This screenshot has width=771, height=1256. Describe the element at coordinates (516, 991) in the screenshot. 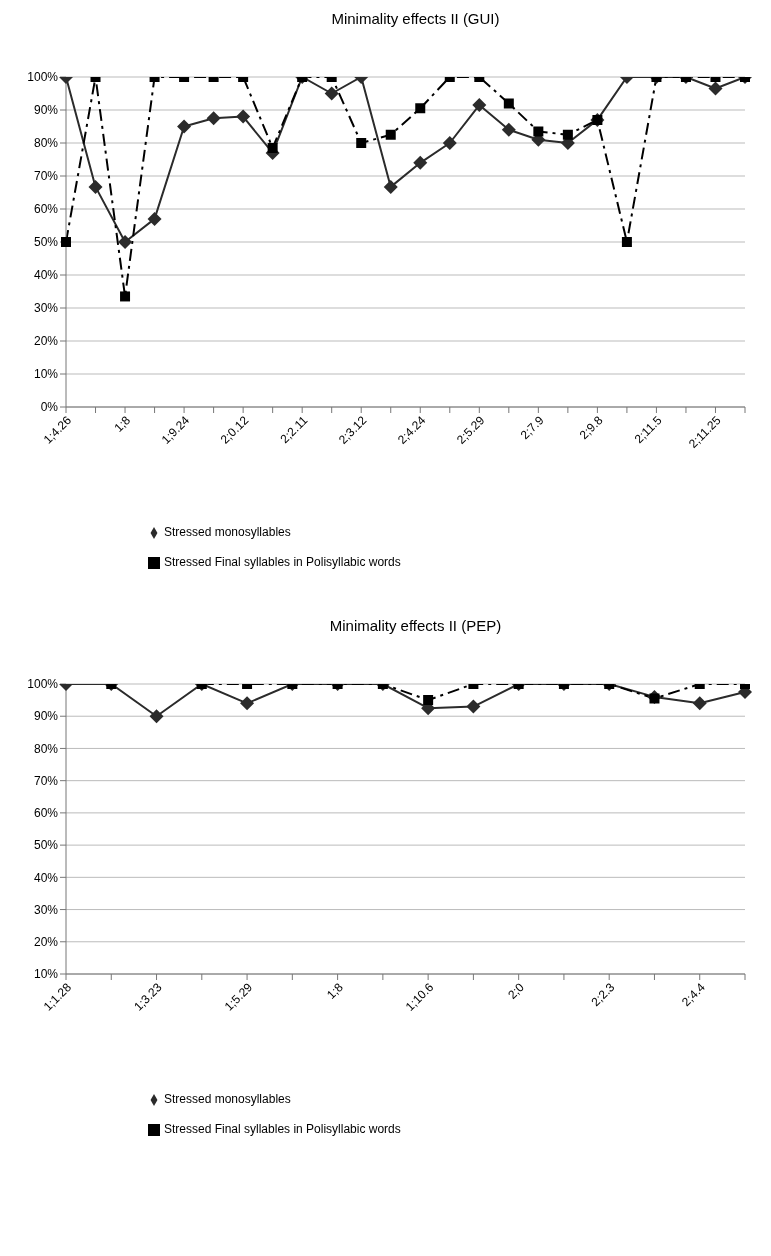

I see `x-tick-label: 2;0` at that location.